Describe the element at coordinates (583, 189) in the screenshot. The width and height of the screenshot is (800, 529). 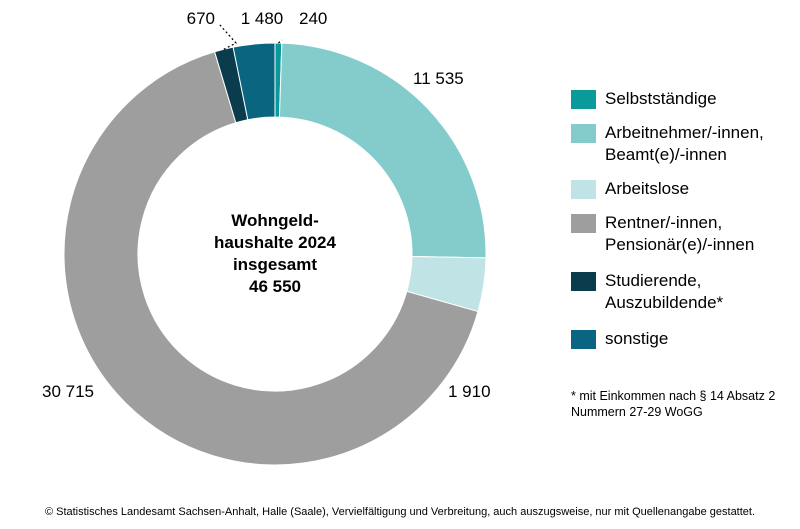
I see `legend-swatch-arbeitslose` at that location.